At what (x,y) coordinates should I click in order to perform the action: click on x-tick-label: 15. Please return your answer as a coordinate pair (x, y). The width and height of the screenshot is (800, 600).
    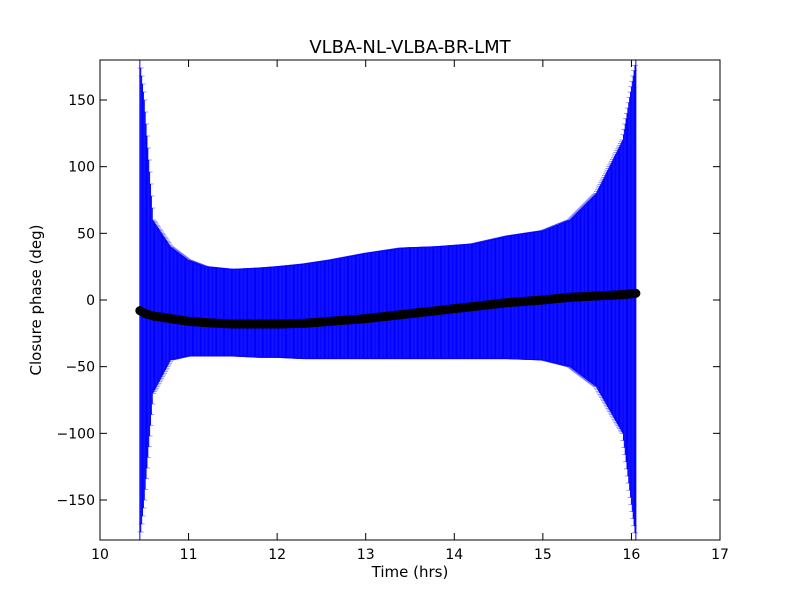
    Looking at the image, I should click on (543, 555).